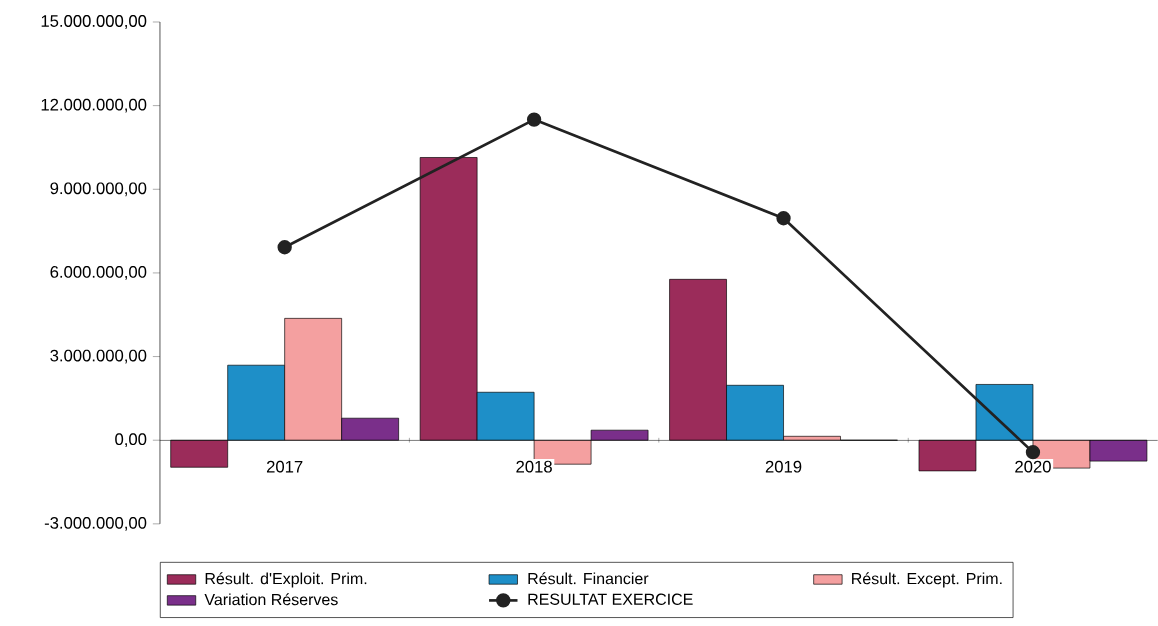  I want to click on y-tick-label: 15.000.000,00, so click(94, 22).